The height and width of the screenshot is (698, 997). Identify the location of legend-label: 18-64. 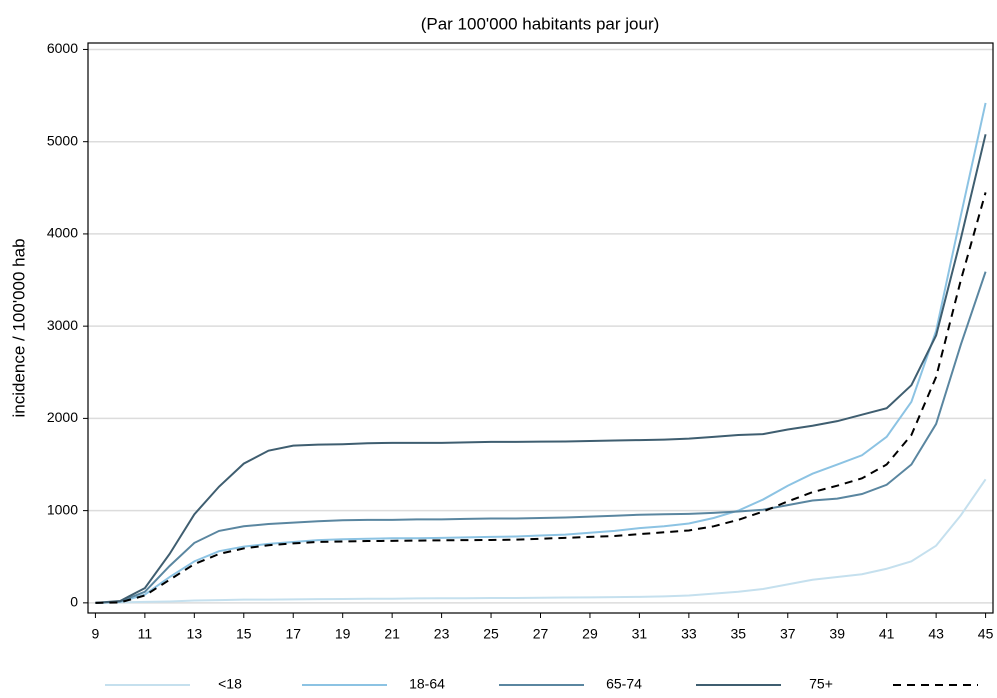
(427, 684).